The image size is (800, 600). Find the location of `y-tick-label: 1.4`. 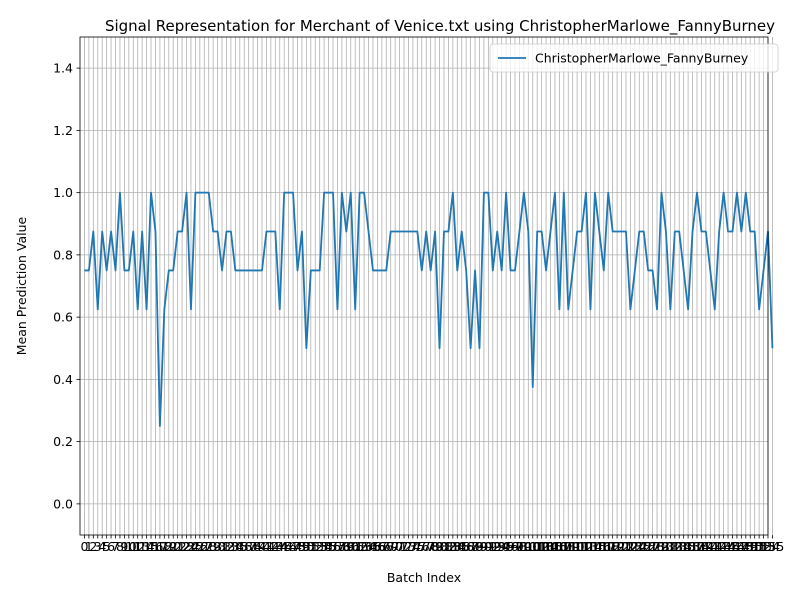

y-tick-label: 1.4 is located at coordinates (63, 68).